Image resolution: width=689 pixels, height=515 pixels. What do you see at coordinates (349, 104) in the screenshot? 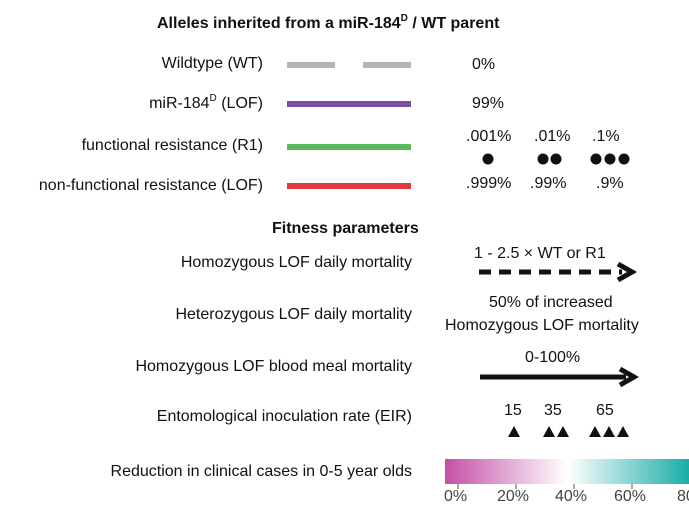
I see `mir184d-line` at bounding box center [349, 104].